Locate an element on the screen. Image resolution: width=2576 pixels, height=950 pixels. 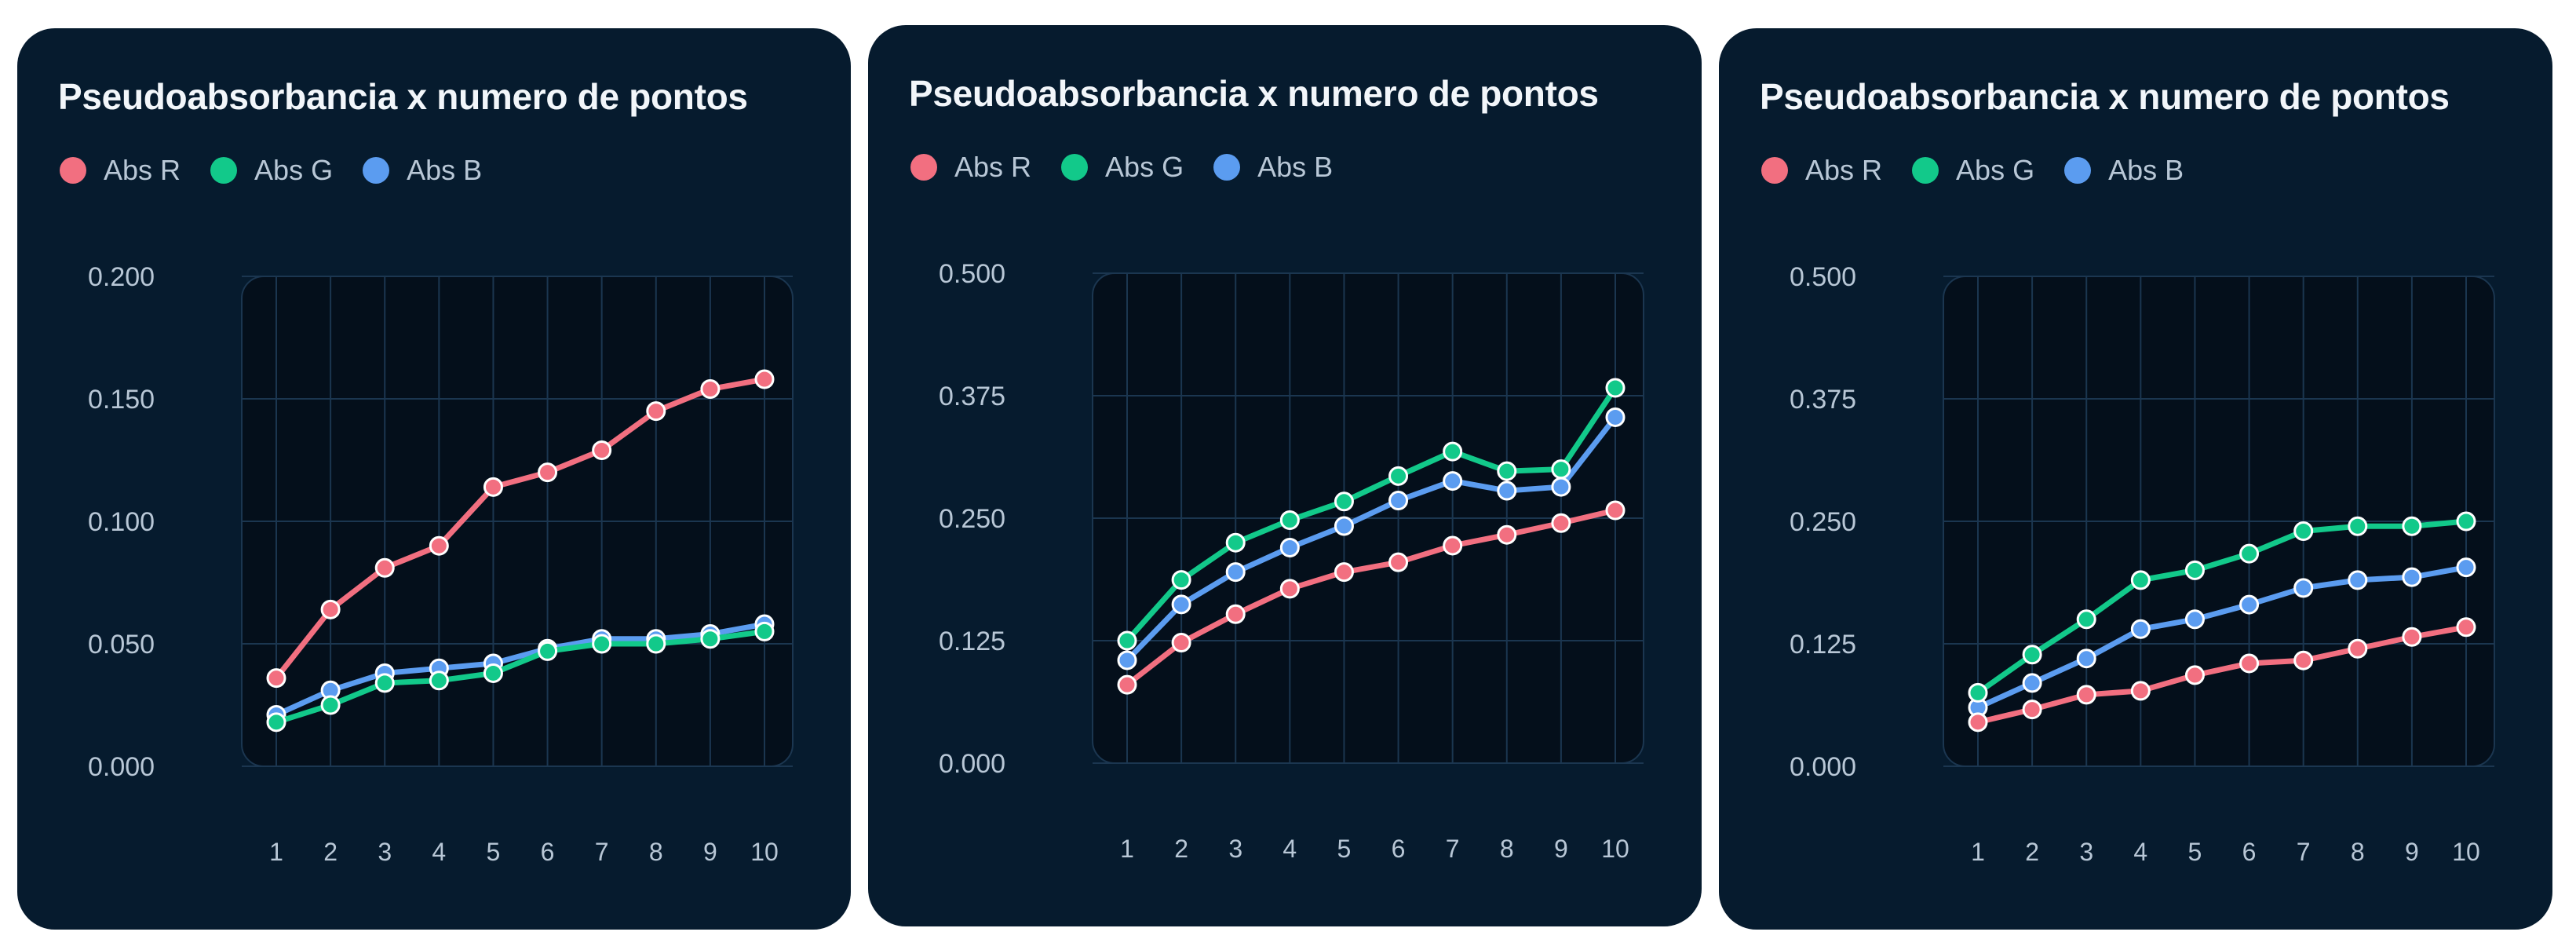
y-tick-label: 0.150 is located at coordinates (121, 400).